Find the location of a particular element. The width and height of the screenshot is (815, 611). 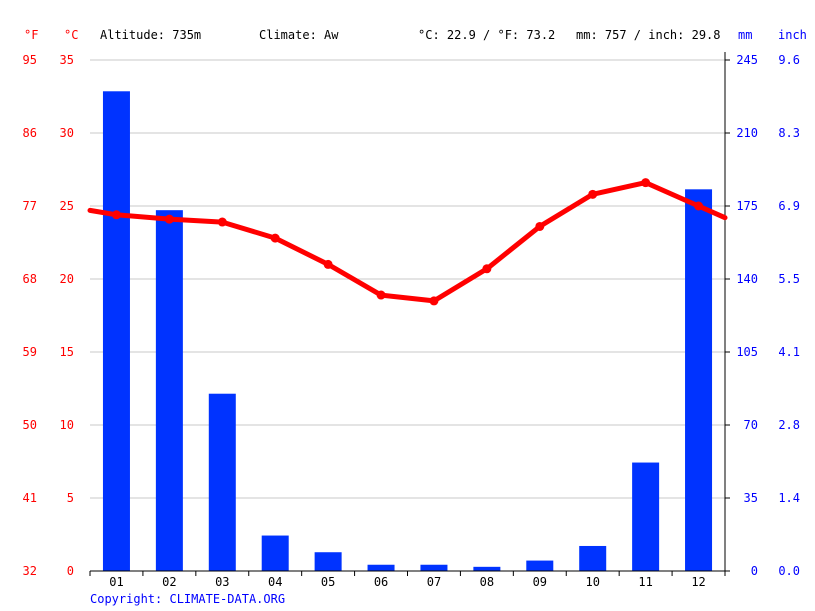

celsius-tick-label: 5 is located at coordinates (70, 498).